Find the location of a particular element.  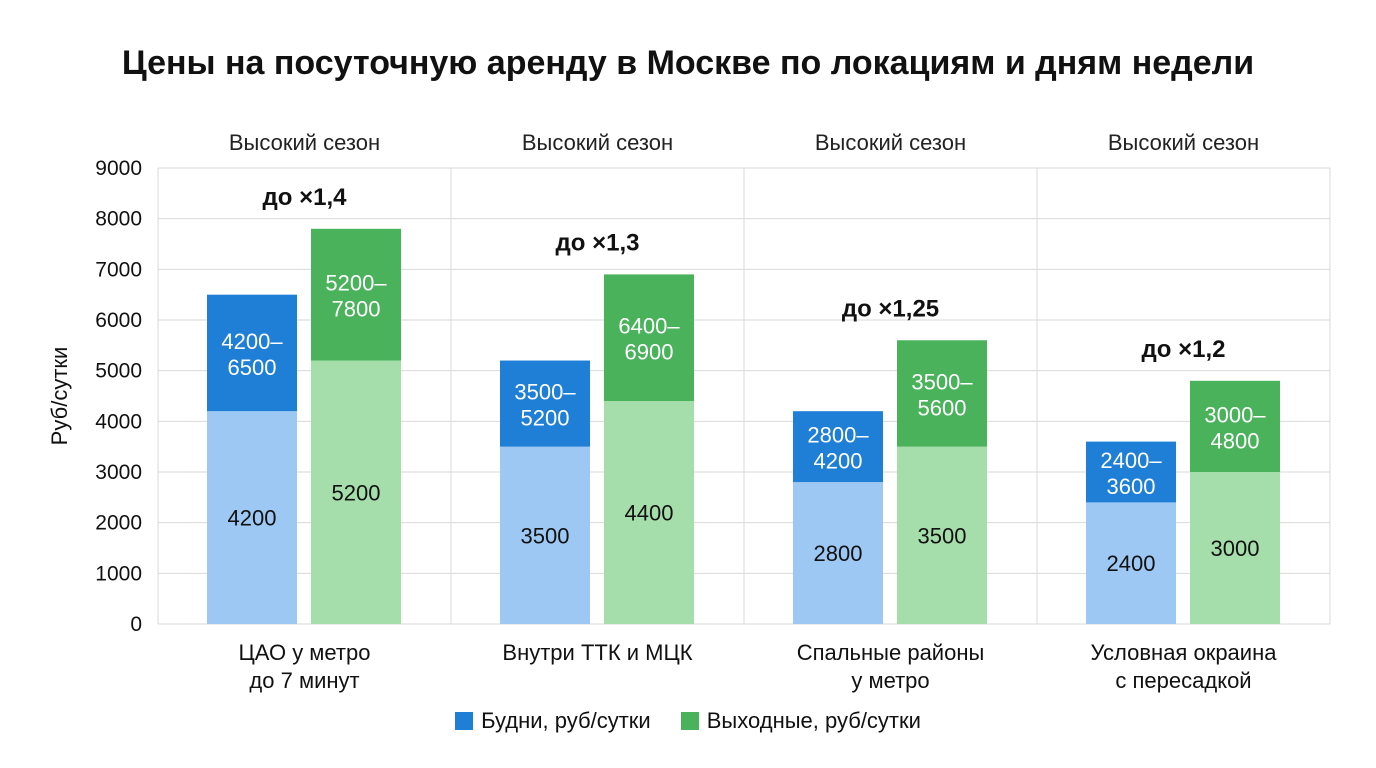

y-tick-label: 8000 is located at coordinates (118, 219).